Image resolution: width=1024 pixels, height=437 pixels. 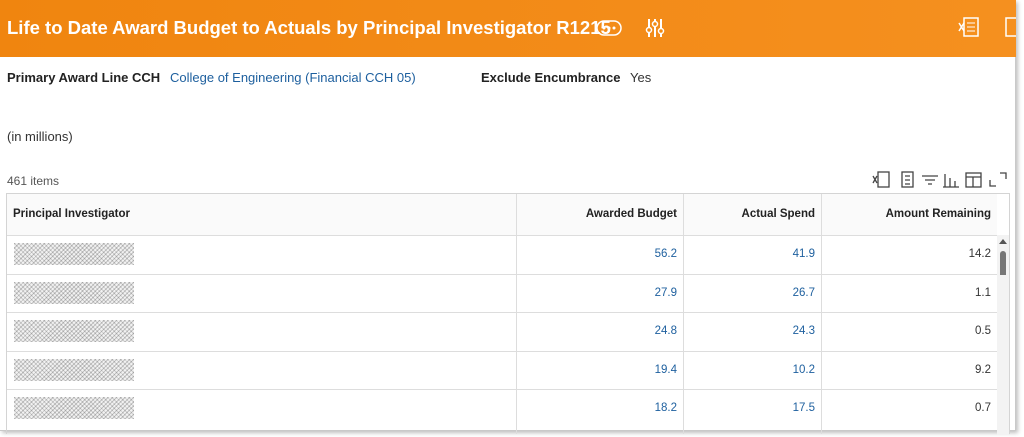 I want to click on cell-value: 14.2, so click(x=979, y=254).